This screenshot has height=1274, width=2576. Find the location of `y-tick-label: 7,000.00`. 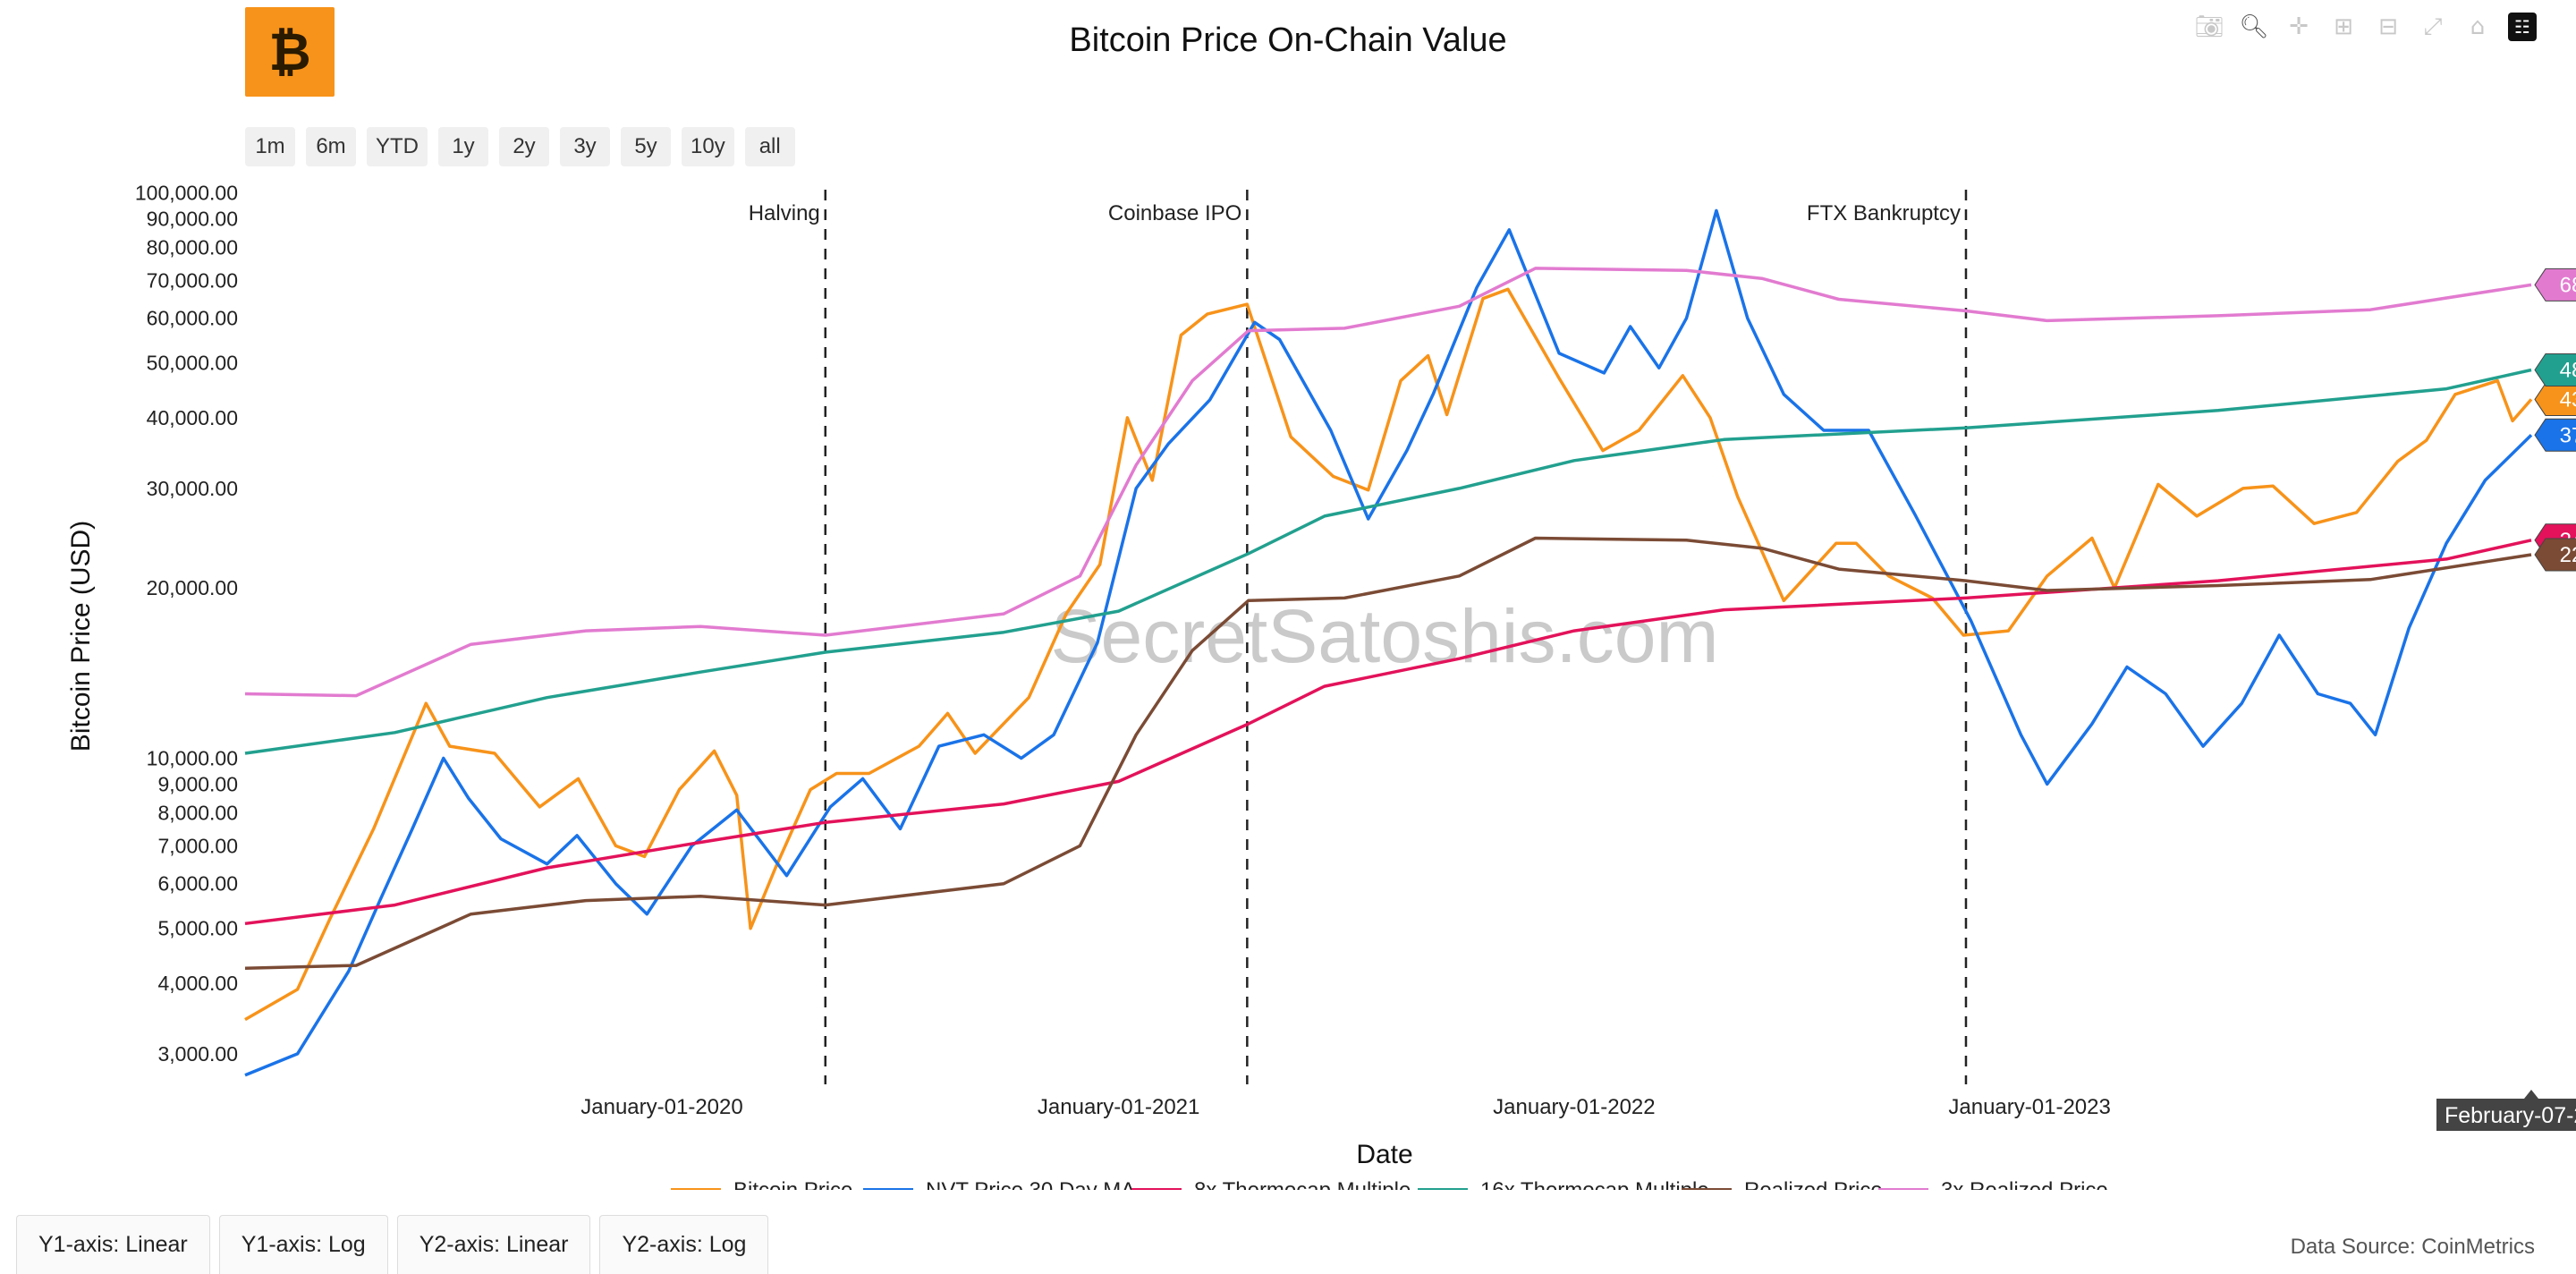

y-tick-label: 7,000.00 is located at coordinates (197, 845).